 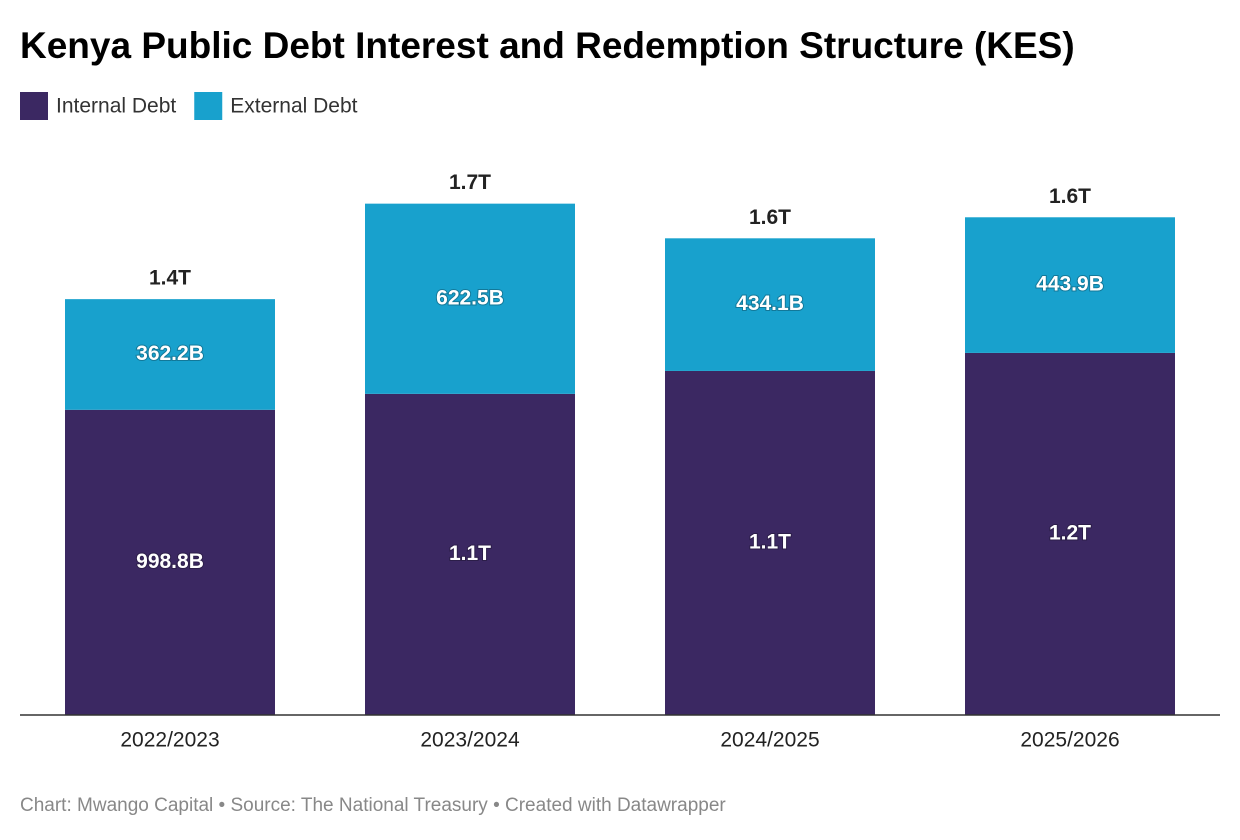 I want to click on value-label: 1.2T, so click(x=1070, y=533).